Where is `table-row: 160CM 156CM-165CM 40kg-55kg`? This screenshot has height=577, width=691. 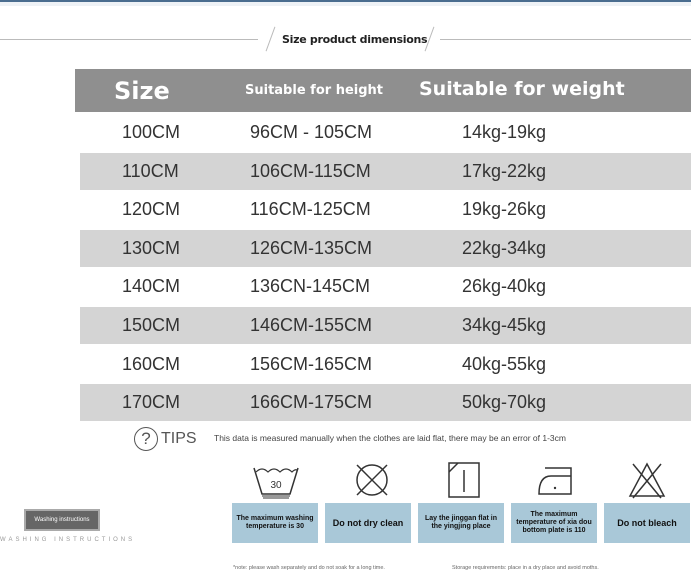 table-row: 160CM 156CM-165CM 40kg-55kg is located at coordinates (385, 364).